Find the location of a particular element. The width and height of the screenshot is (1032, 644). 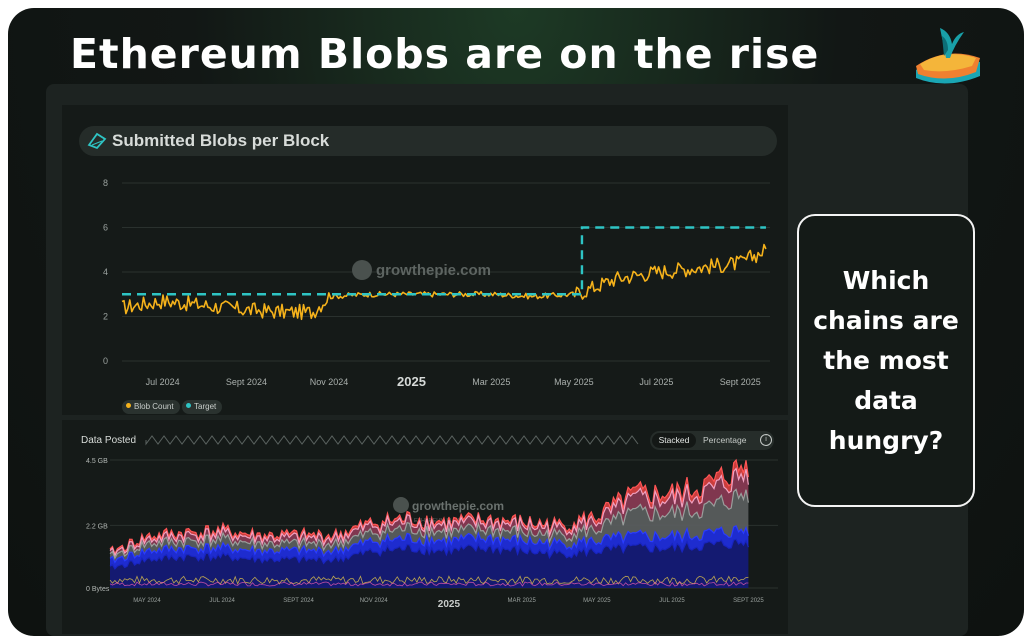

y-tick-label: 8 is located at coordinates (105, 183).